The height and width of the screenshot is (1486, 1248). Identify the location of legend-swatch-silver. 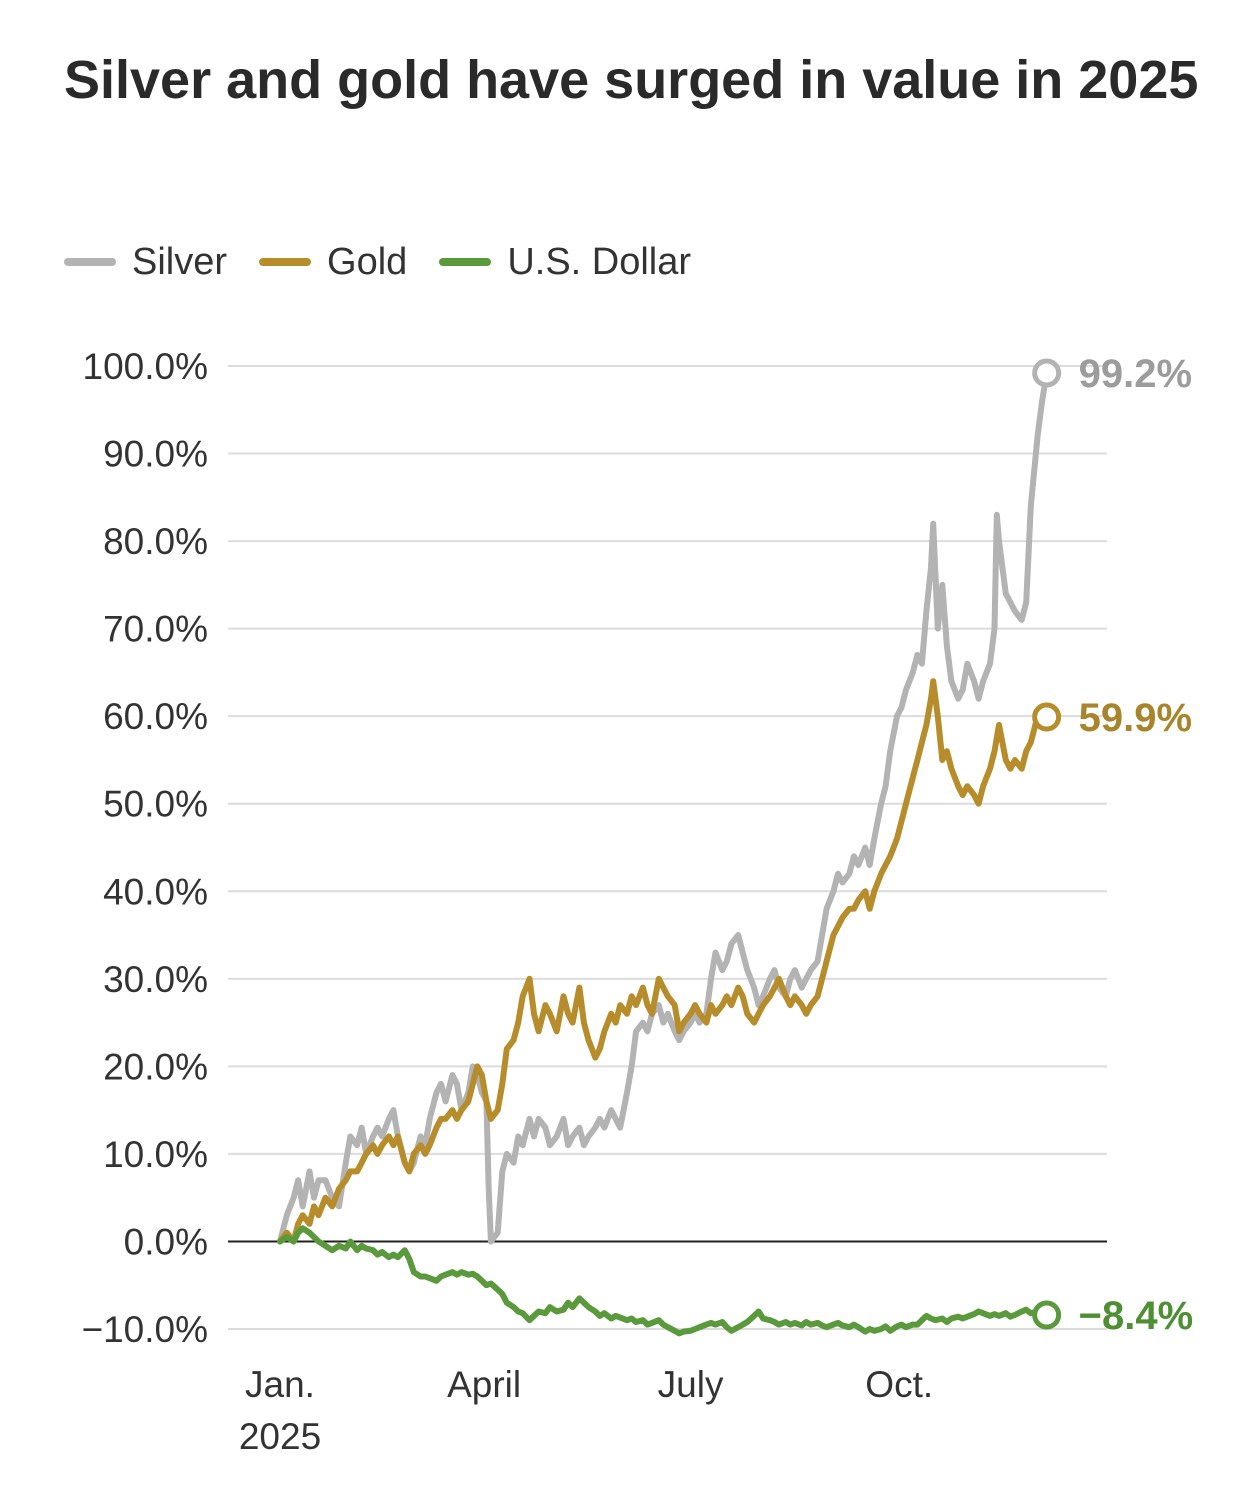
(90, 262).